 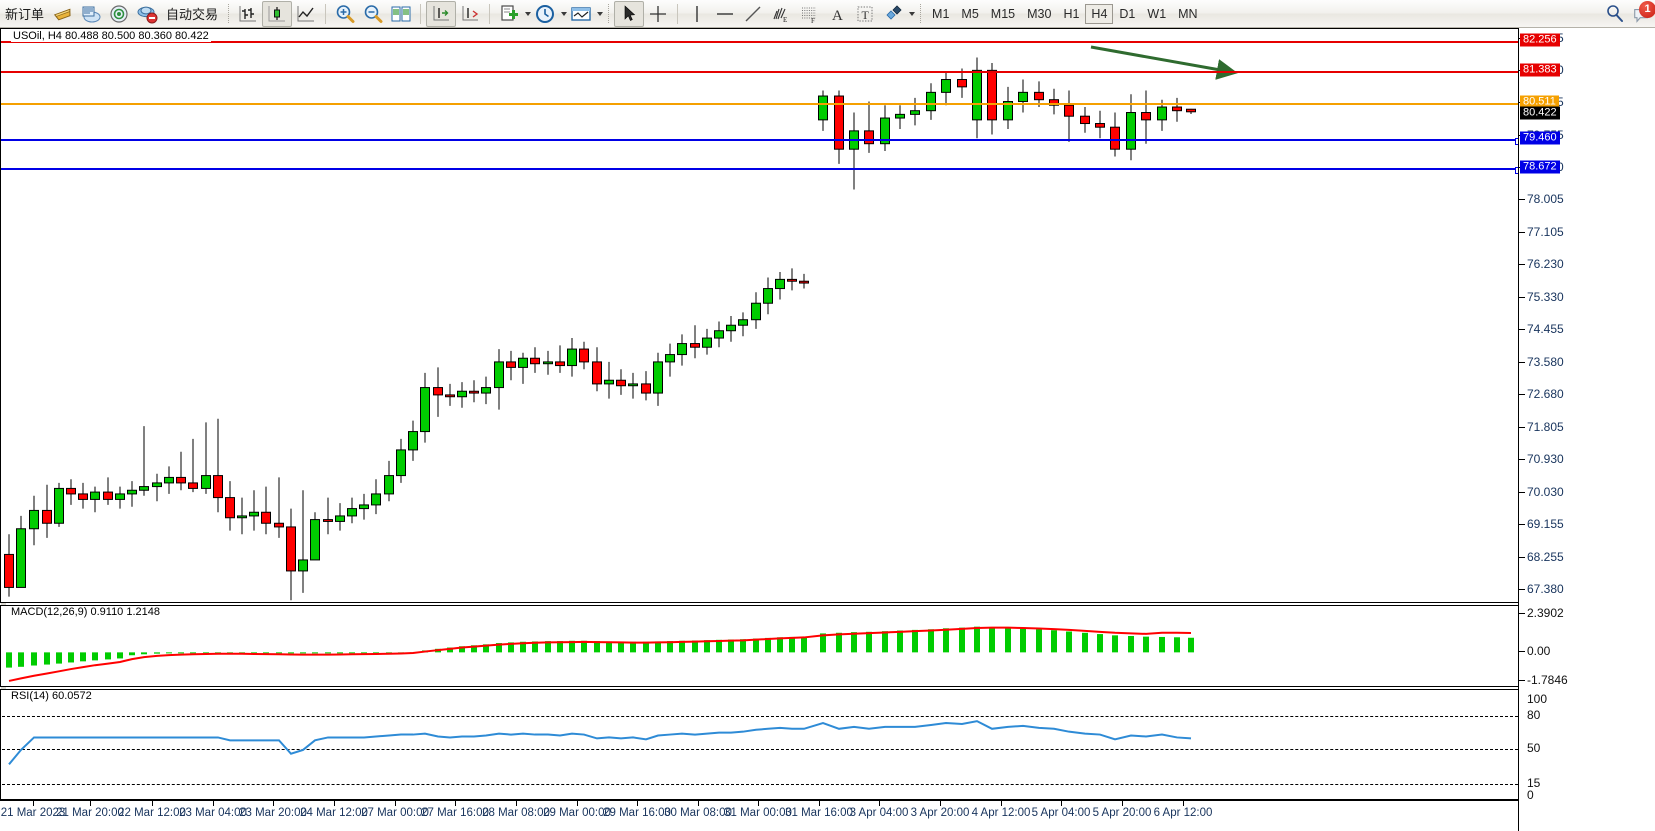 What do you see at coordinates (1099, 13) in the screenshot?
I see `timeframe-h4: H4` at bounding box center [1099, 13].